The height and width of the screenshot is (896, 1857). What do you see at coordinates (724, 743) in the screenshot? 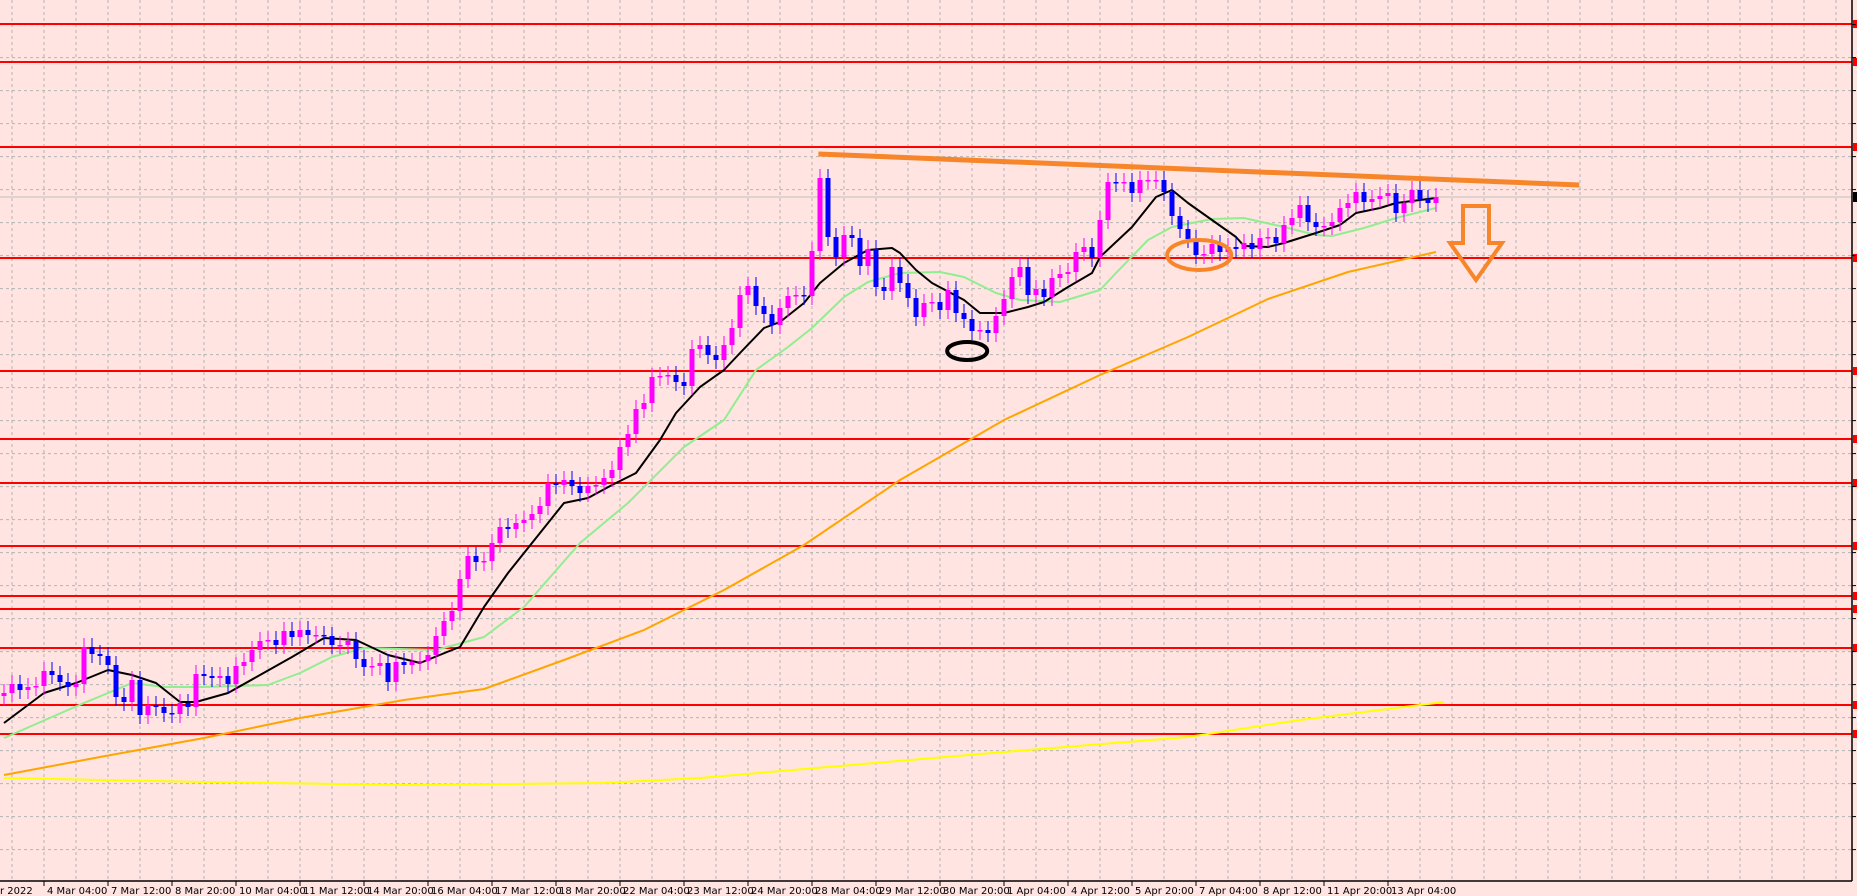
I see `moving-average-long-line` at bounding box center [724, 743].